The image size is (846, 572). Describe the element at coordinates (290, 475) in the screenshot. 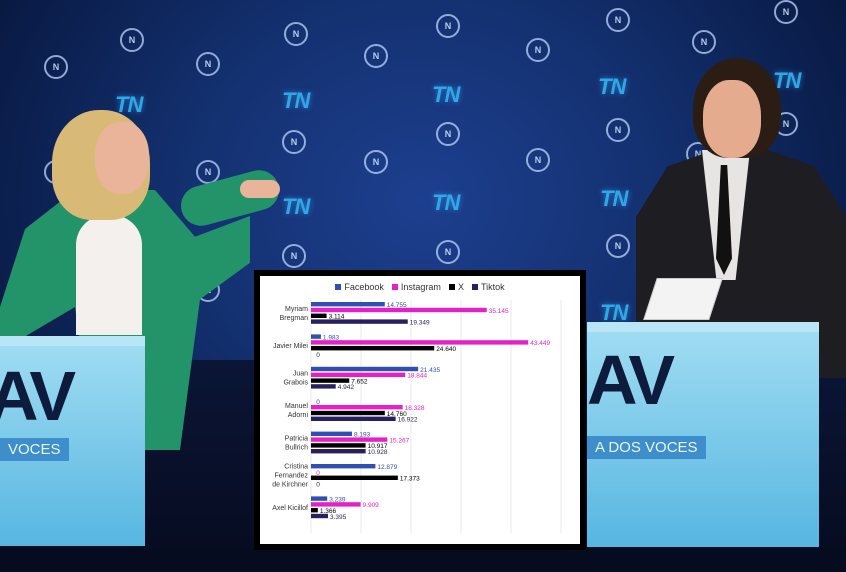

I see `category-label: Cristina Fernandez de Kirchner` at that location.